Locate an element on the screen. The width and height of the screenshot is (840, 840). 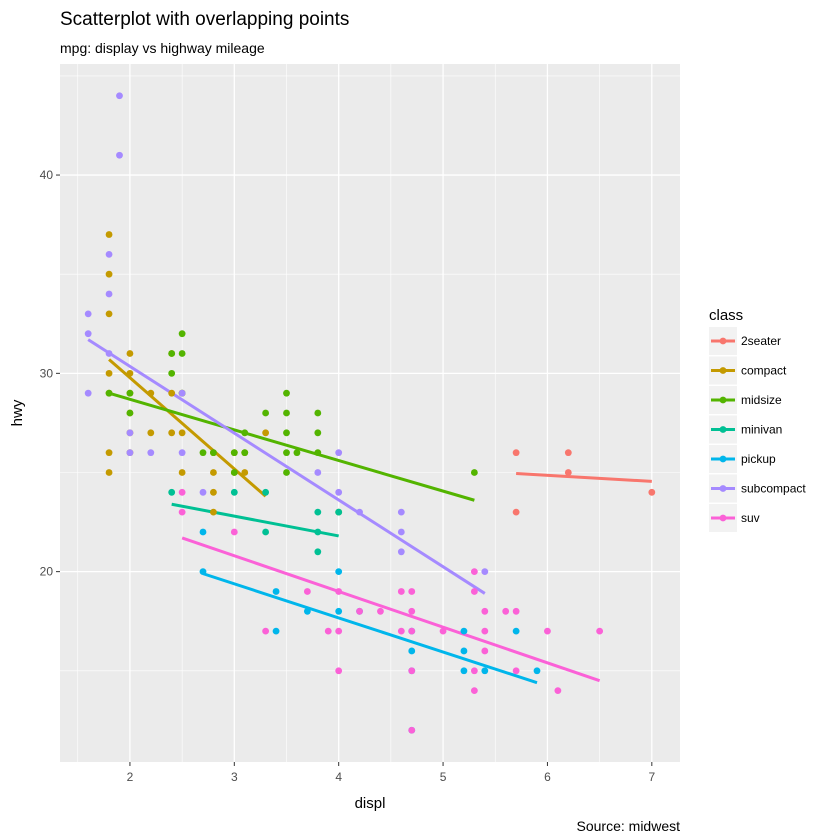
legend-item-suv: suv is located at coordinates (734, 518).